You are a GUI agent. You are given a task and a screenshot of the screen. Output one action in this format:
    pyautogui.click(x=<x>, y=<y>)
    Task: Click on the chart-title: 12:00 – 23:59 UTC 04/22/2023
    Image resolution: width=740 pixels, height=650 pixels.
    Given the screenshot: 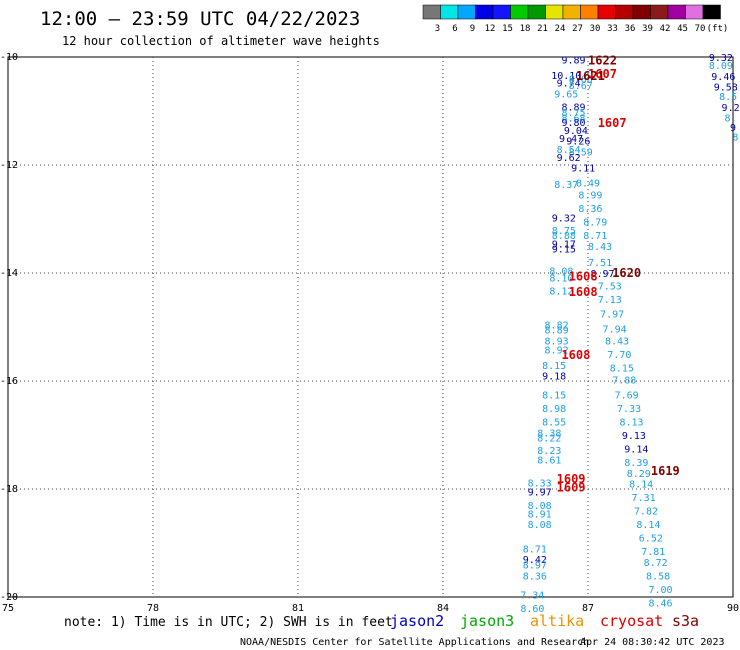 What is the action you would take?
    pyautogui.click(x=200, y=19)
    